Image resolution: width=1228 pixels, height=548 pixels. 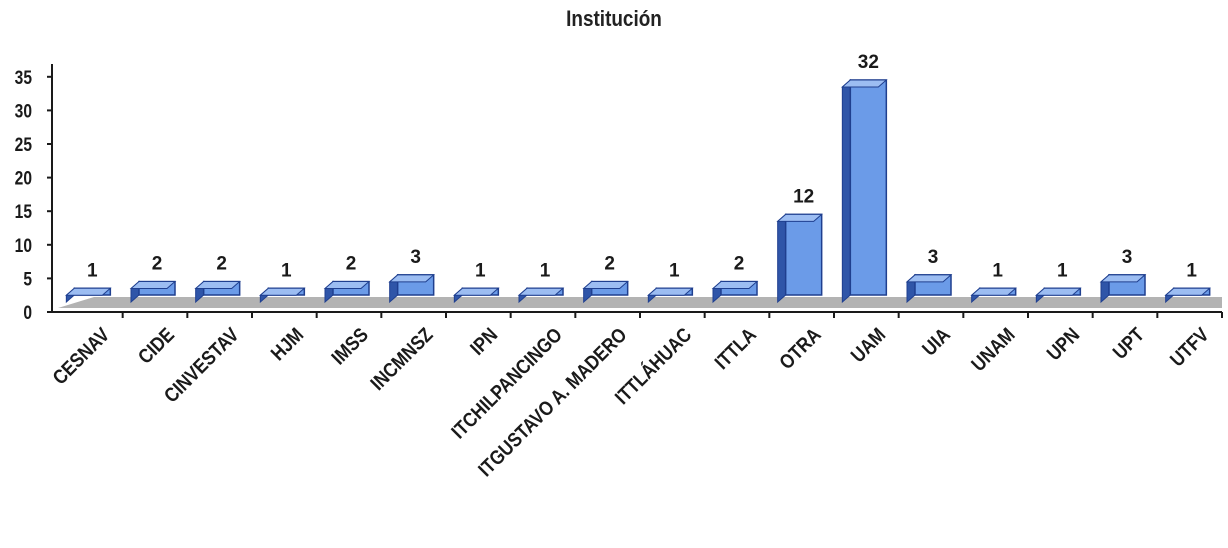 What do you see at coordinates (287, 344) in the screenshot?
I see `x-tick-label: HJM` at bounding box center [287, 344].